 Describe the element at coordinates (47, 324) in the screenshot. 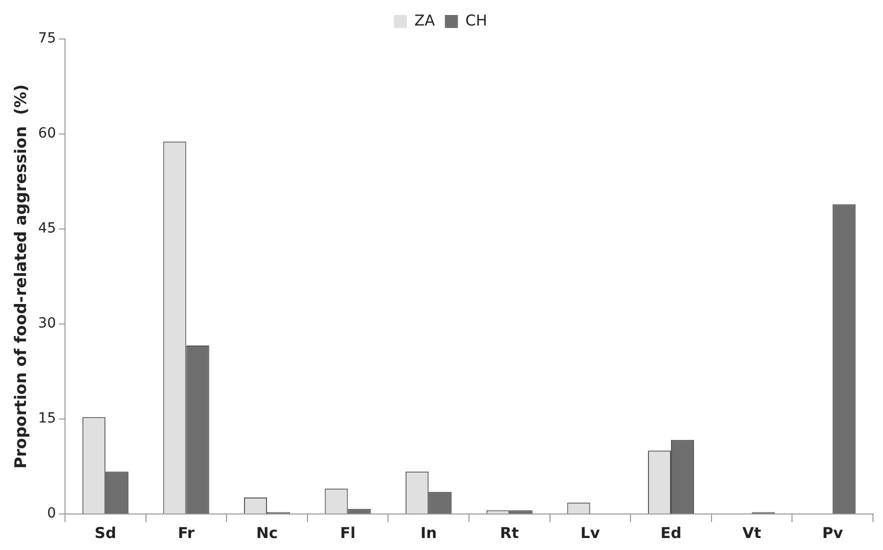

I see `y-tick-label: 30` at that location.